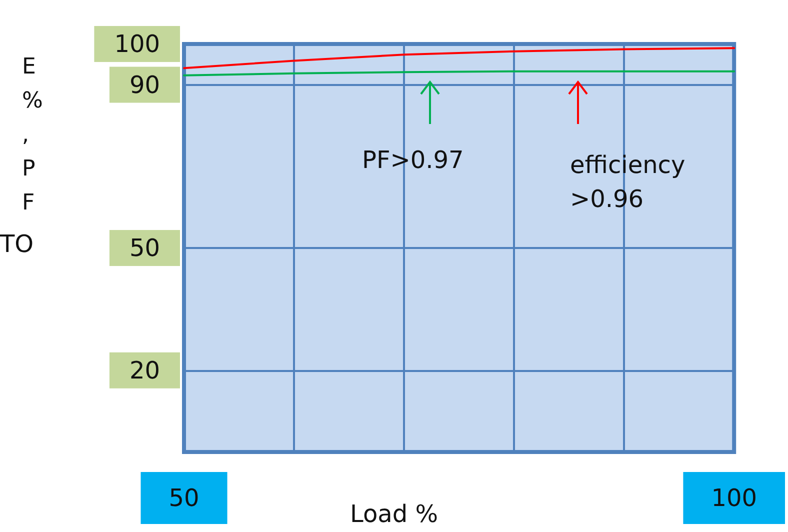  What do you see at coordinates (413, 160) in the screenshot?
I see `annotation: PF>0.97` at bounding box center [413, 160].